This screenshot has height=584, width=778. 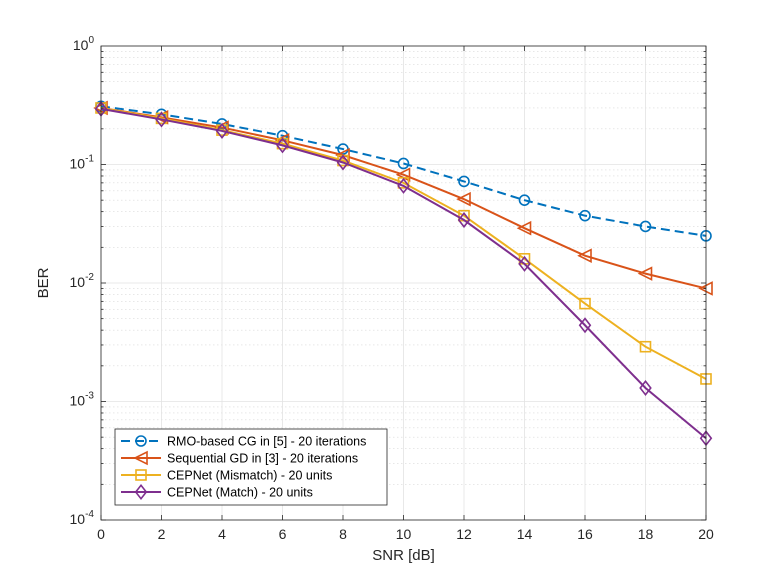 I want to click on legend-entry: CEPNet (Match) - 20 units, so click(x=217, y=492).